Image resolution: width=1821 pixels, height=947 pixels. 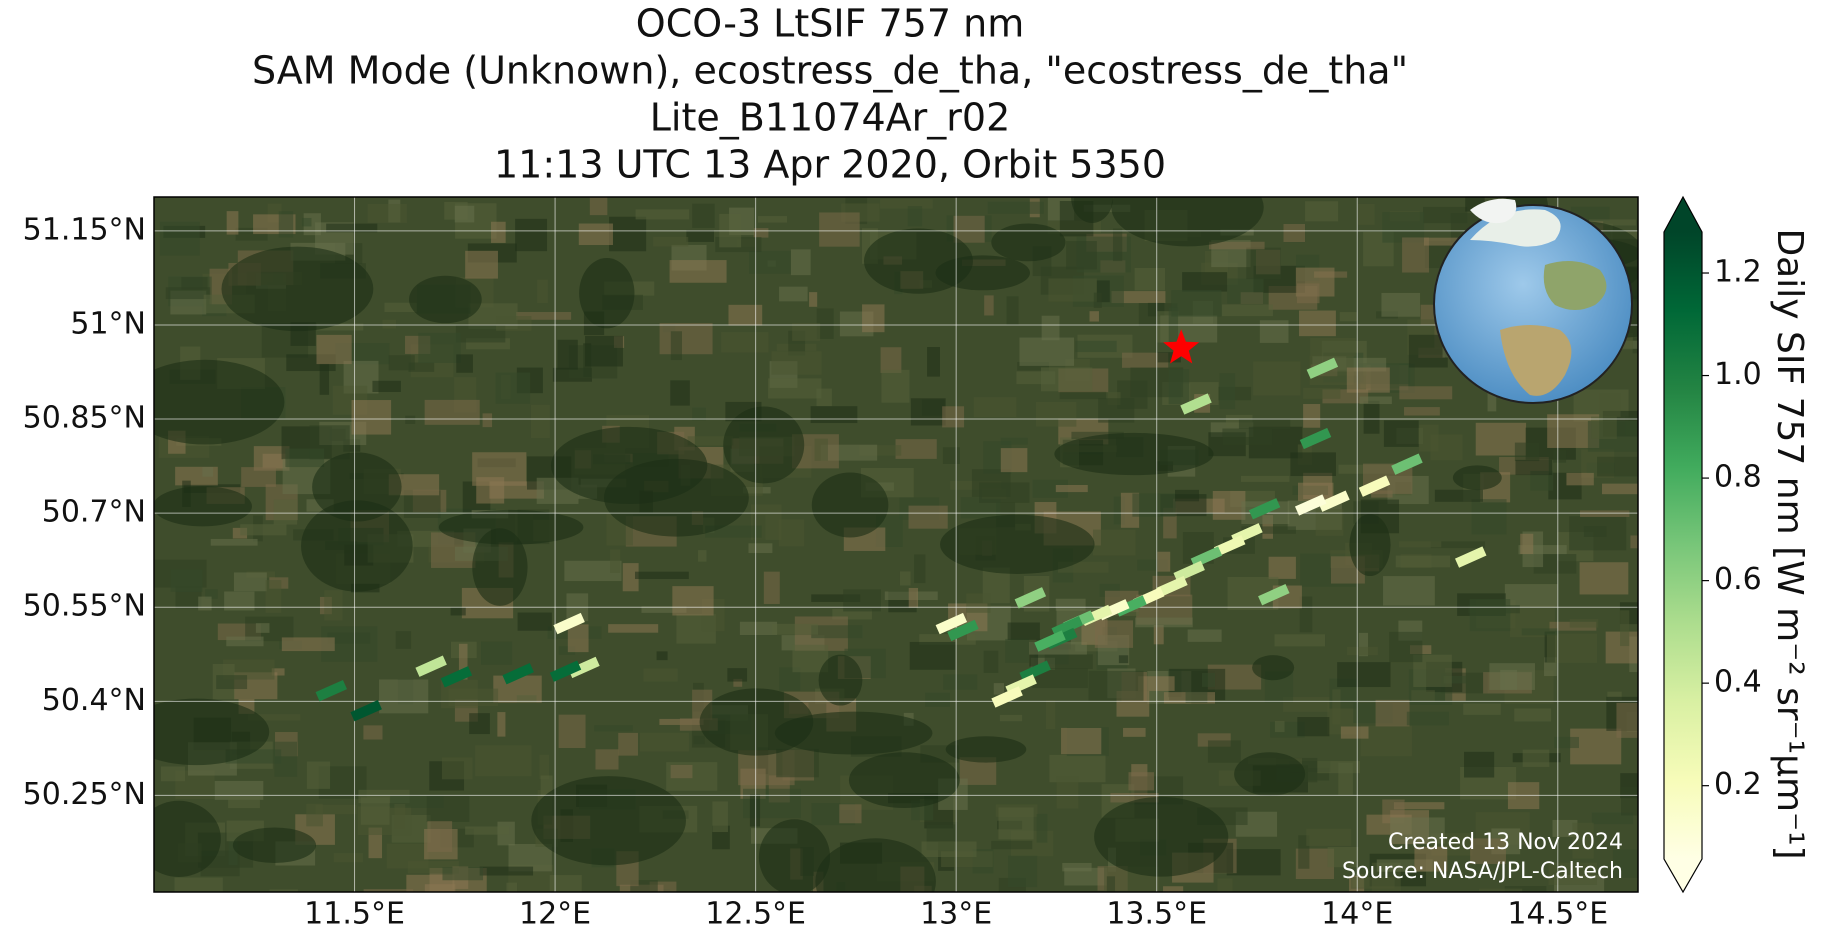 I want to click on x-tick-label: 11.5°E, so click(x=354, y=914).